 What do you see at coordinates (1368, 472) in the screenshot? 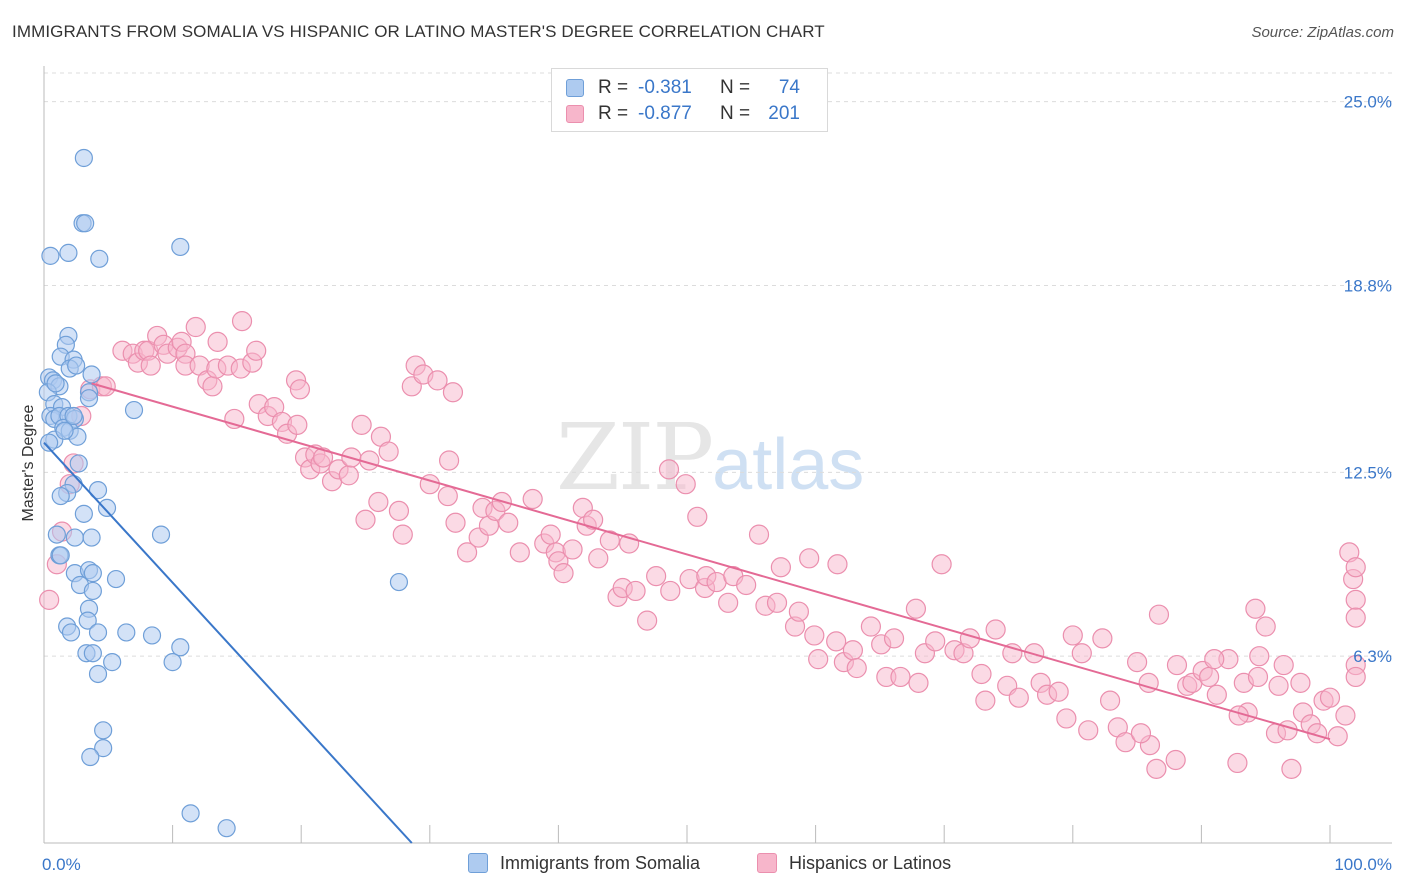
I see `y-tick-label: 12.5%` at bounding box center [1368, 472].